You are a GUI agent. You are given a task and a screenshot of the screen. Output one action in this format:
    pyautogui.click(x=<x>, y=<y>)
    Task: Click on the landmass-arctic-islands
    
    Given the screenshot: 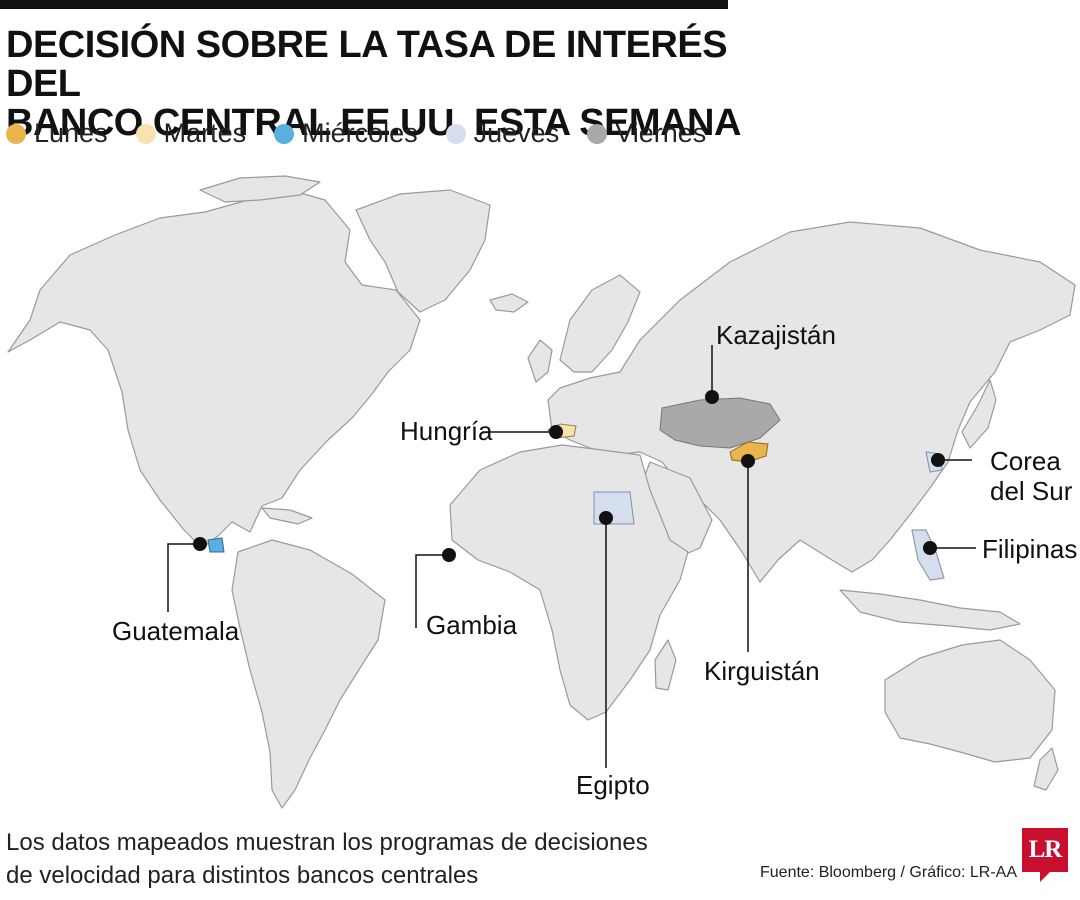 What is the action you would take?
    pyautogui.click(x=260, y=189)
    